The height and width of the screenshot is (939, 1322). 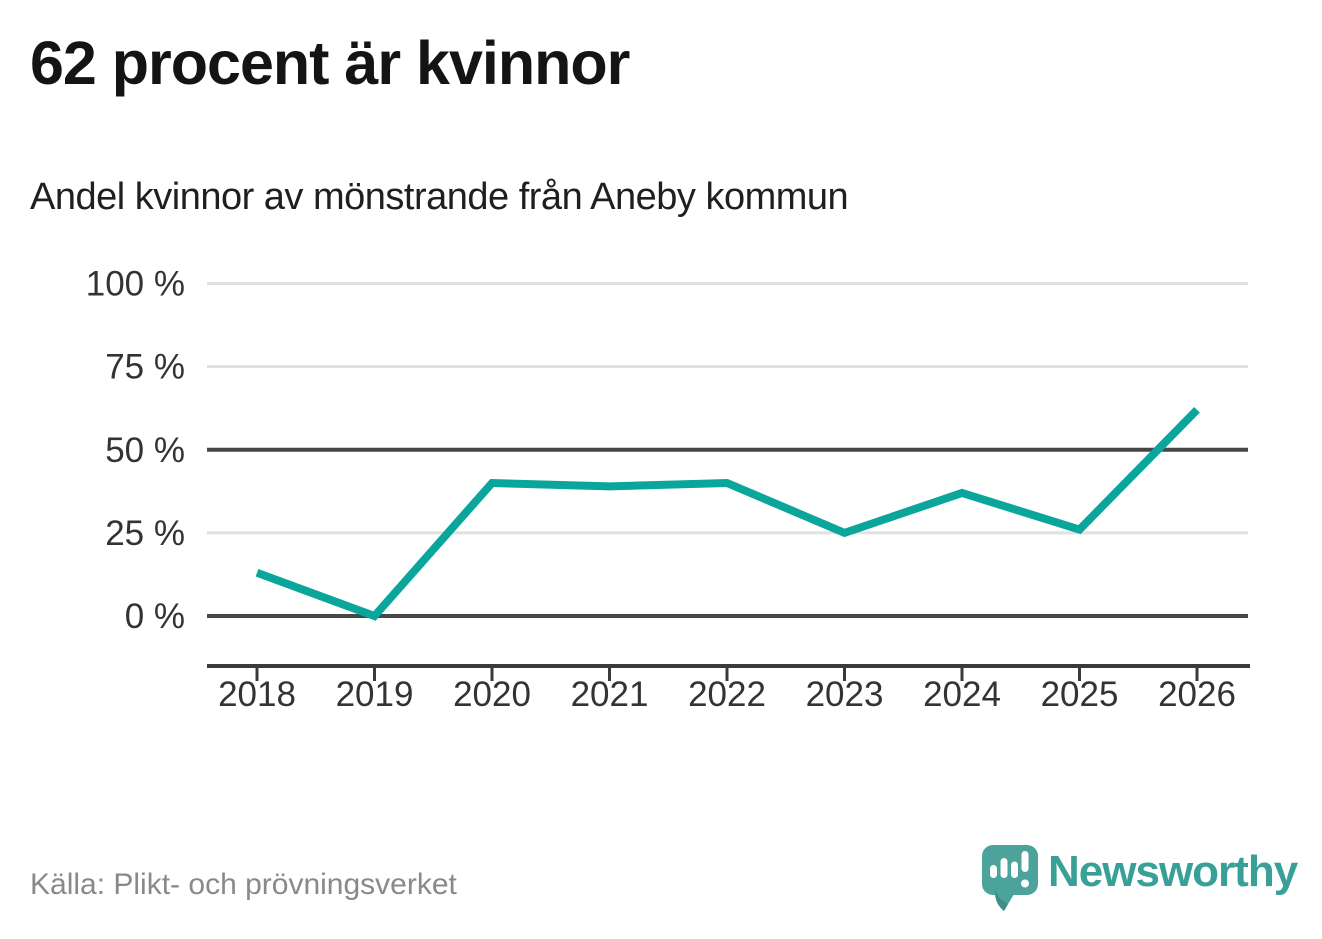 I want to click on headline: 62 procent är kvinnor, so click(x=330, y=63).